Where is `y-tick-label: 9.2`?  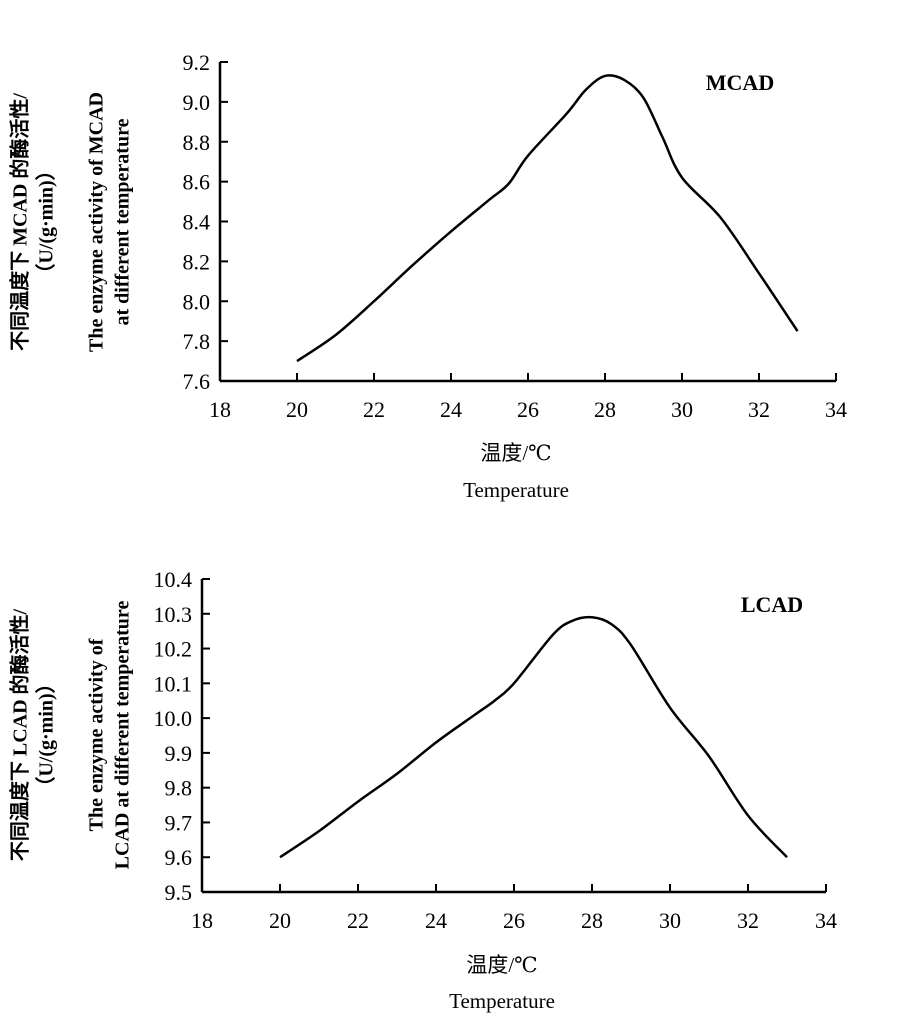
y-tick-label: 9.2 is located at coordinates (197, 62).